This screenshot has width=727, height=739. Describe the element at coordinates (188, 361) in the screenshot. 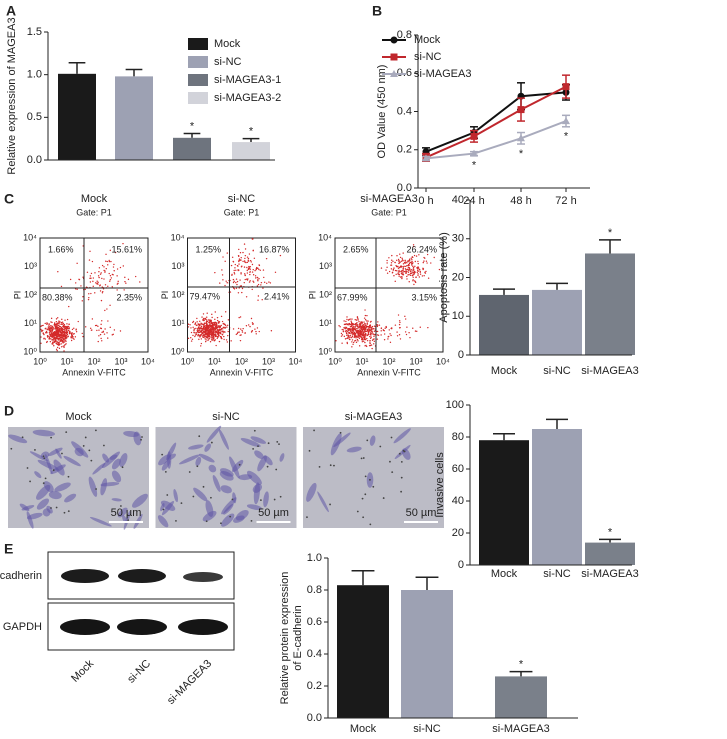

I see `flow-x-tick: 10⁰` at that location.